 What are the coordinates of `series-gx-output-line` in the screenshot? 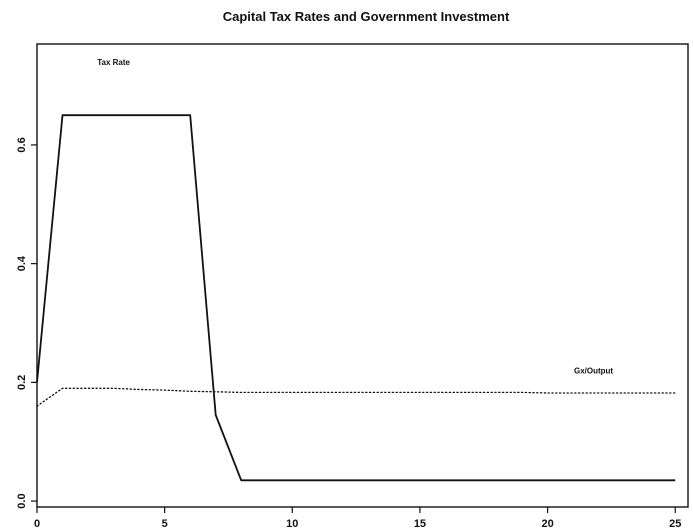 It's located at (356, 397).